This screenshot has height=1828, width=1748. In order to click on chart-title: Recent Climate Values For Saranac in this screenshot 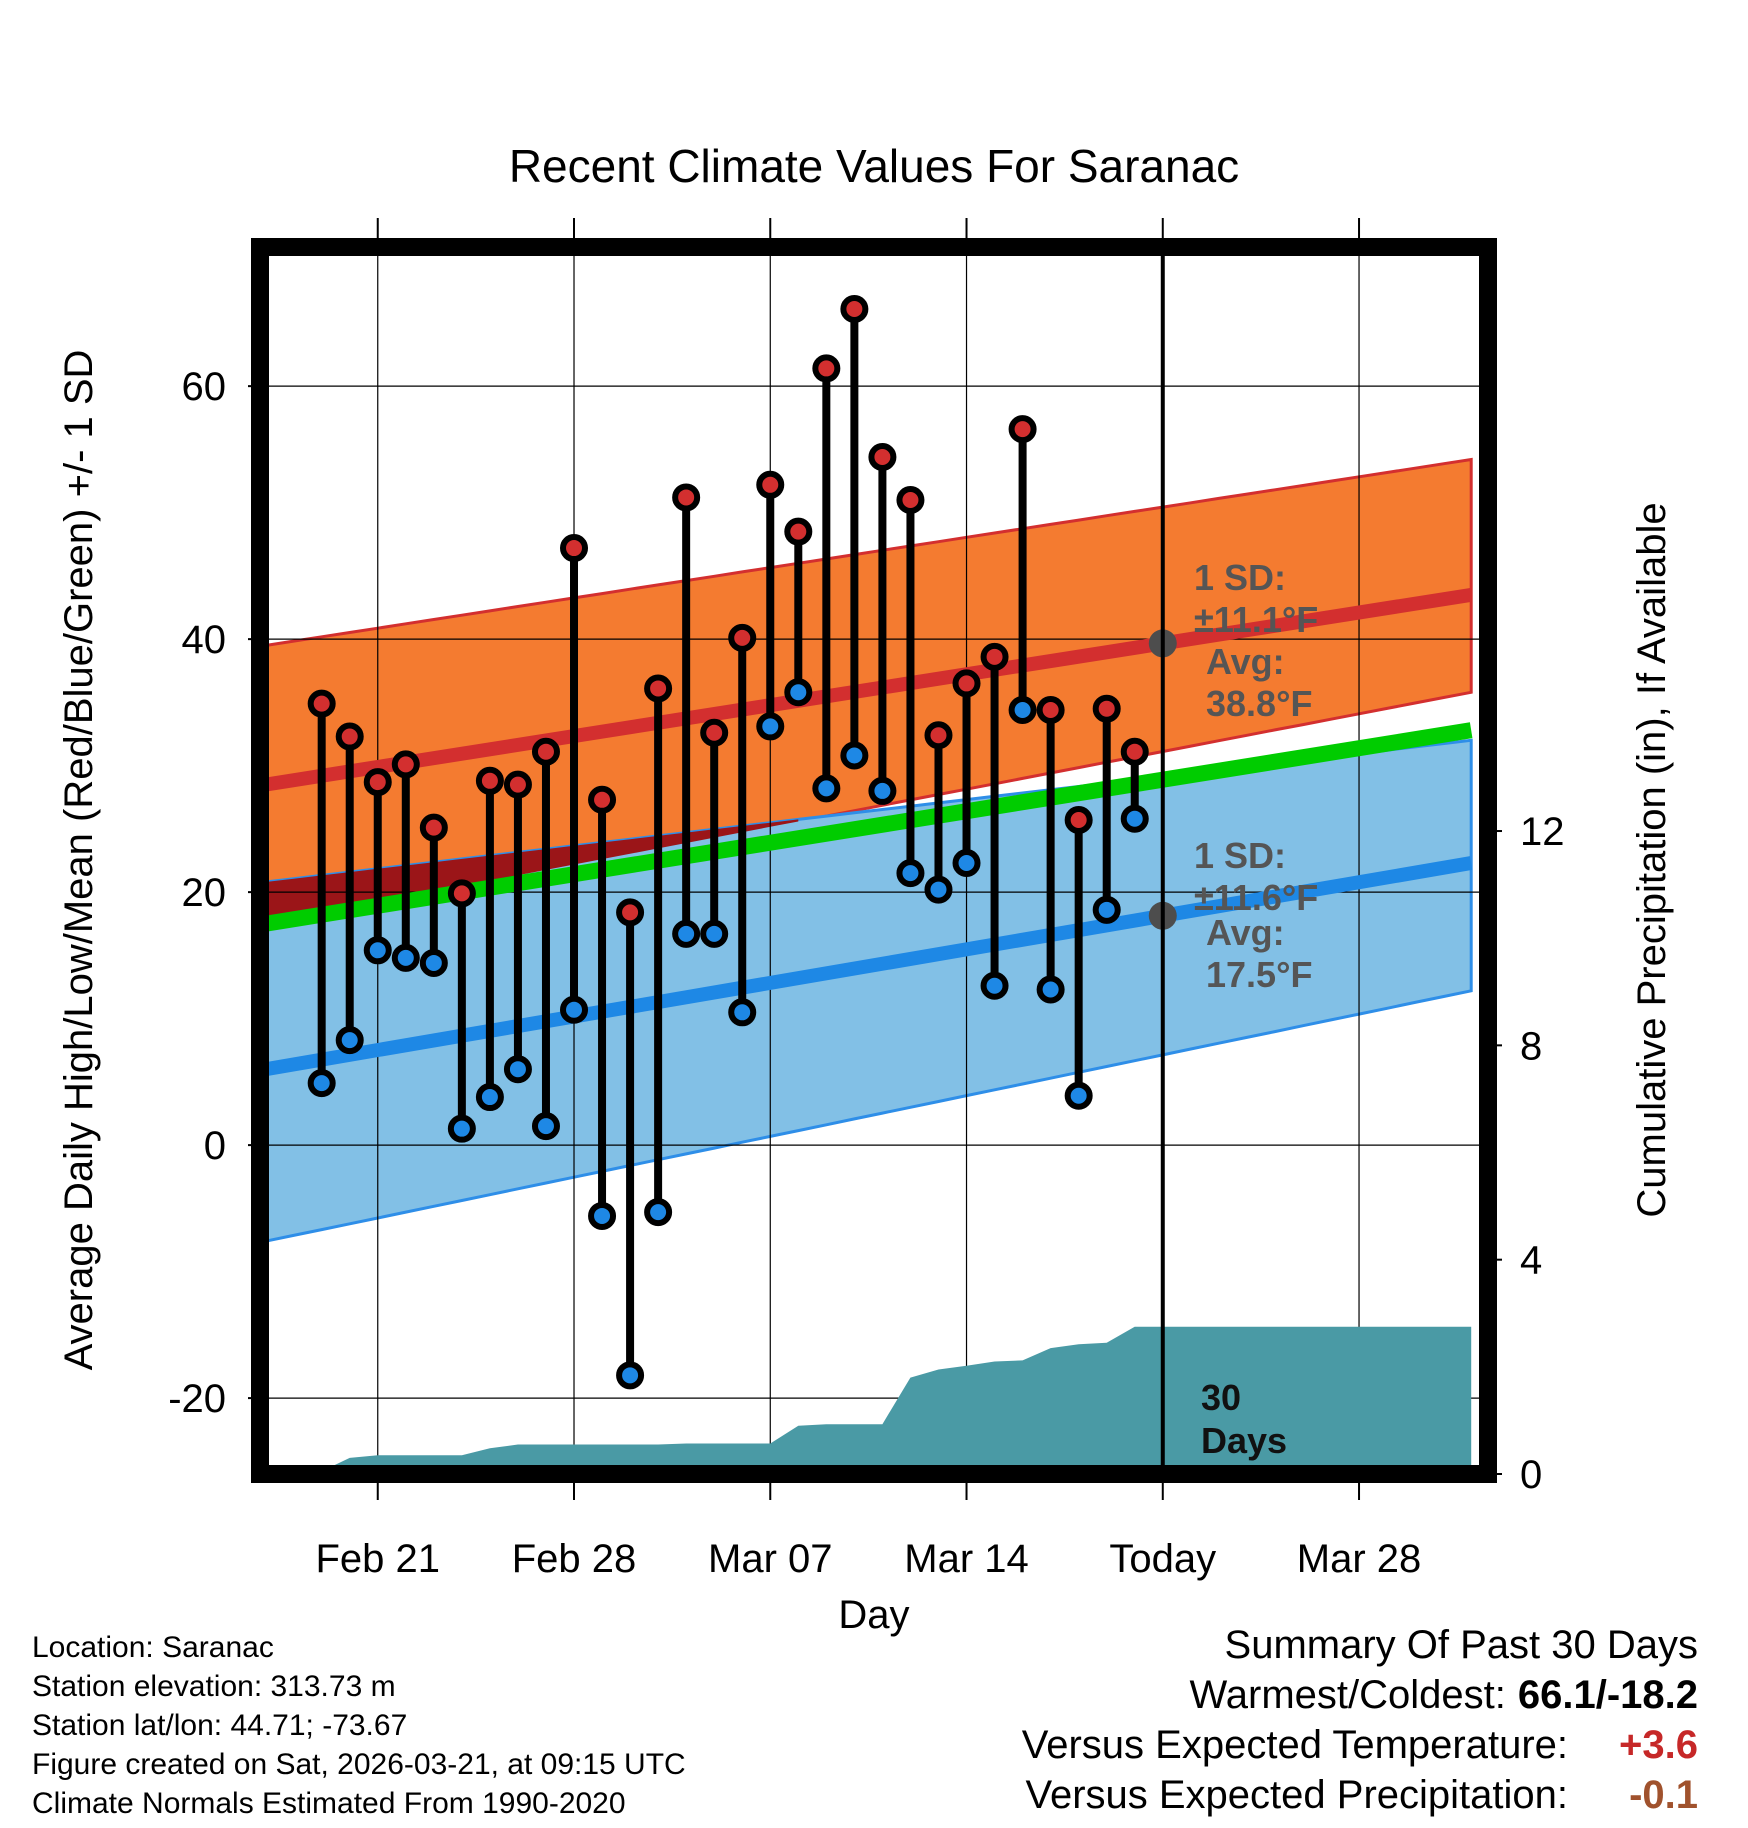, I will do `click(874, 166)`.